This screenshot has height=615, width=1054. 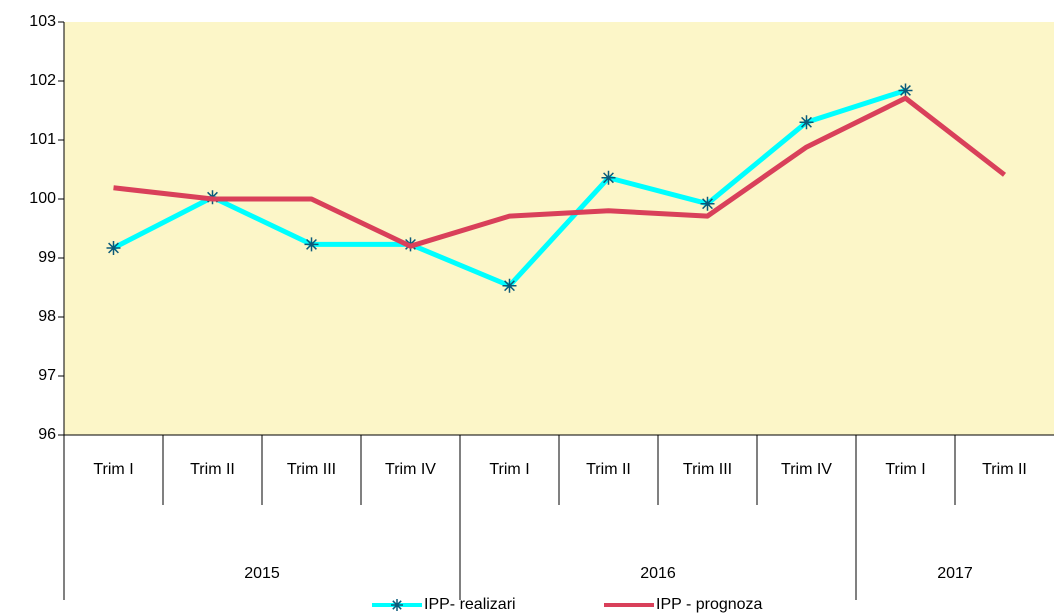 What do you see at coordinates (955, 573) in the screenshot?
I see `x-group-label: 2017` at bounding box center [955, 573].